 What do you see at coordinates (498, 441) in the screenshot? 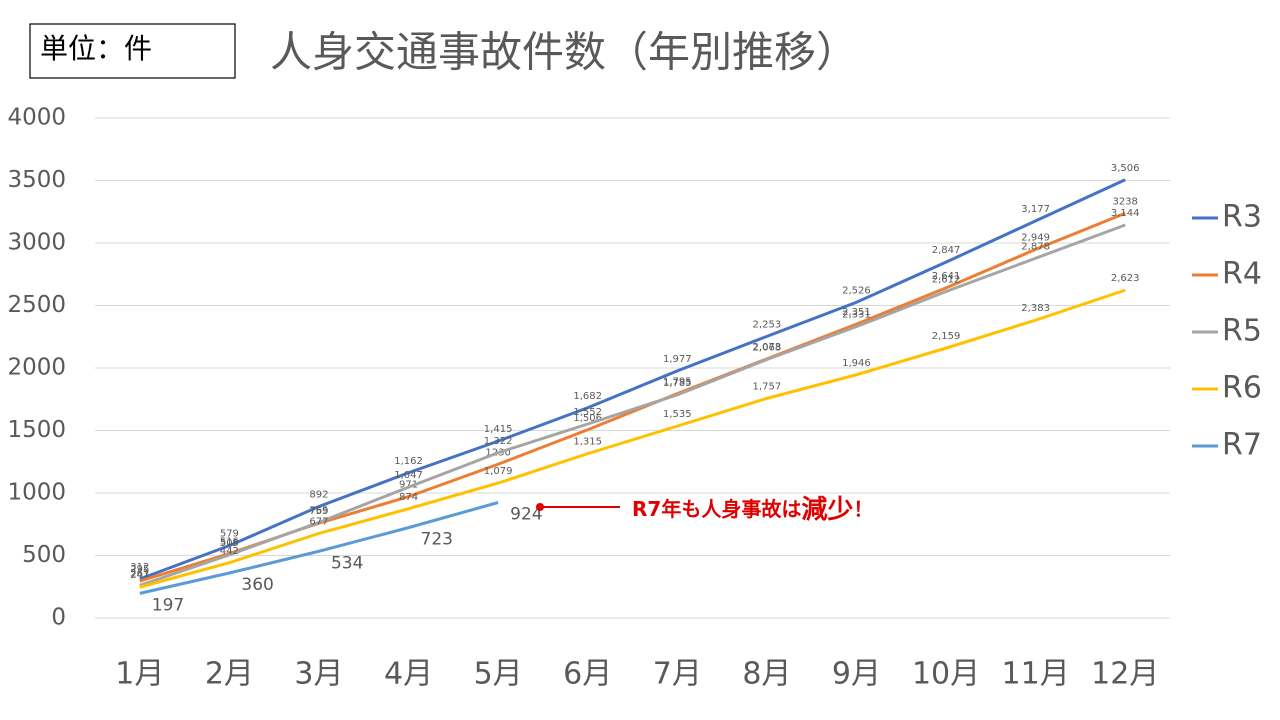
I see `data-label: 1,322` at bounding box center [498, 441].